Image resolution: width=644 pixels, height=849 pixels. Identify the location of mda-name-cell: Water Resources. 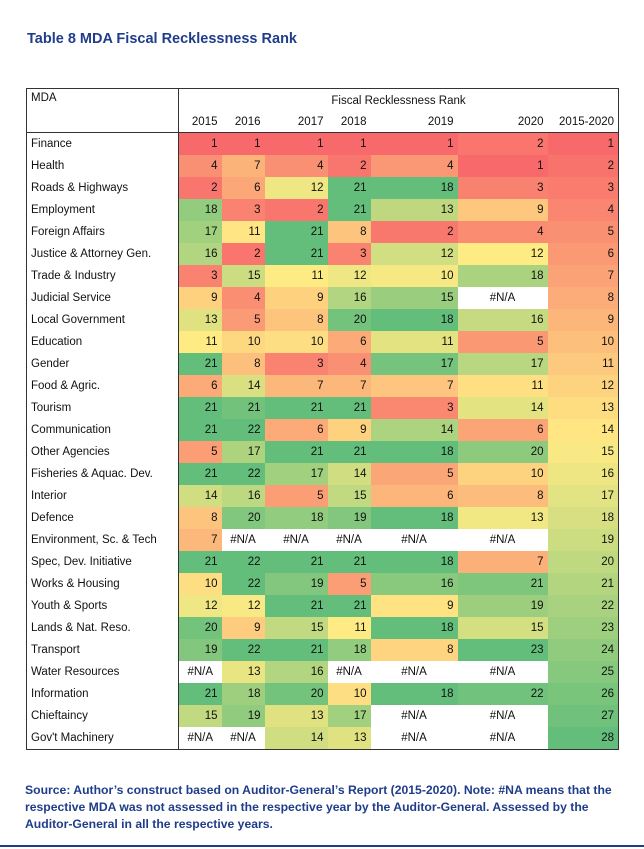
(102, 672).